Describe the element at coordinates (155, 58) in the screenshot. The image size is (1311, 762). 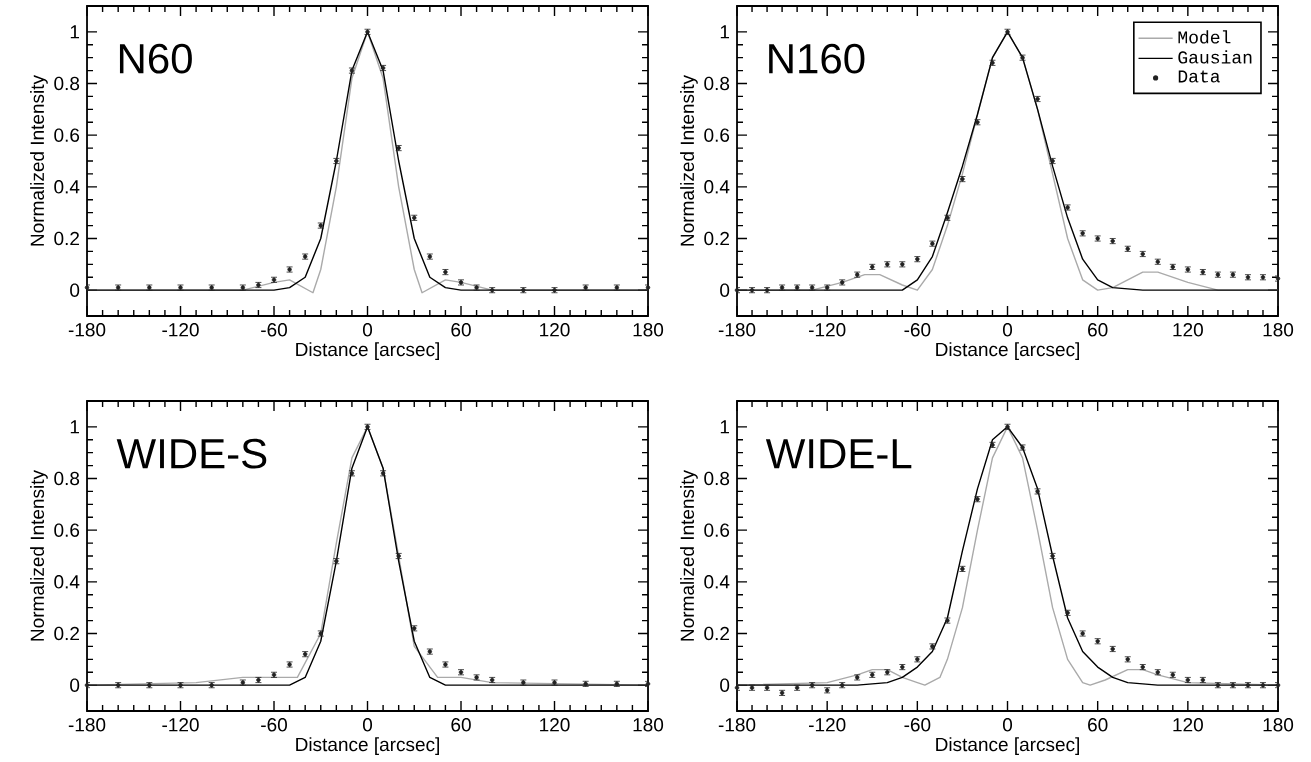
I see `annotation: N60` at that location.